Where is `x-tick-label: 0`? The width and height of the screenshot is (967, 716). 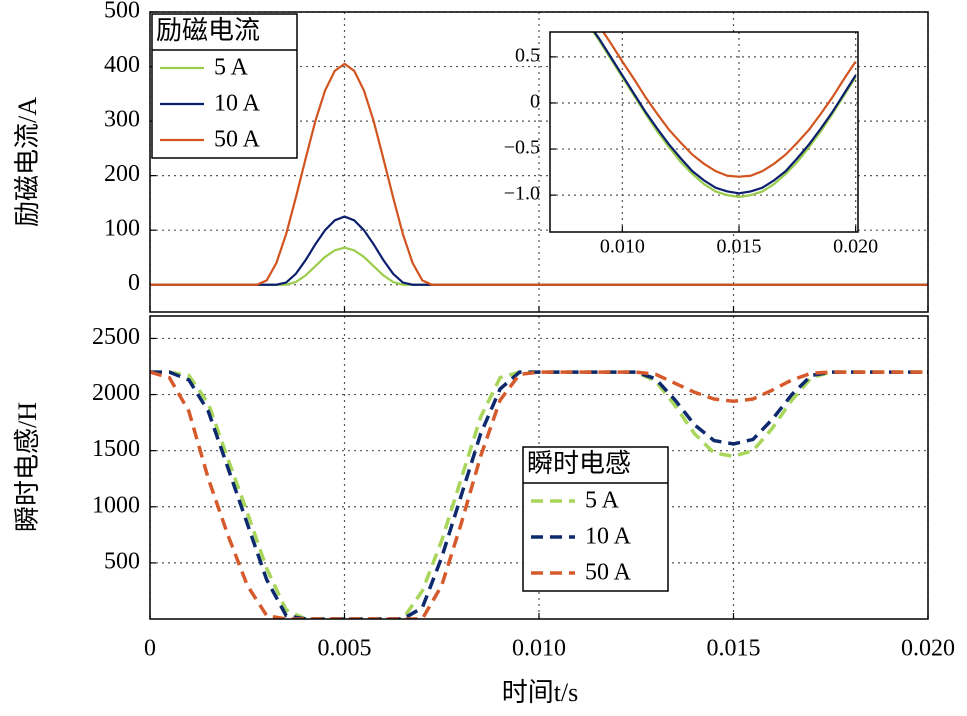 x-tick-label: 0 is located at coordinates (150, 649).